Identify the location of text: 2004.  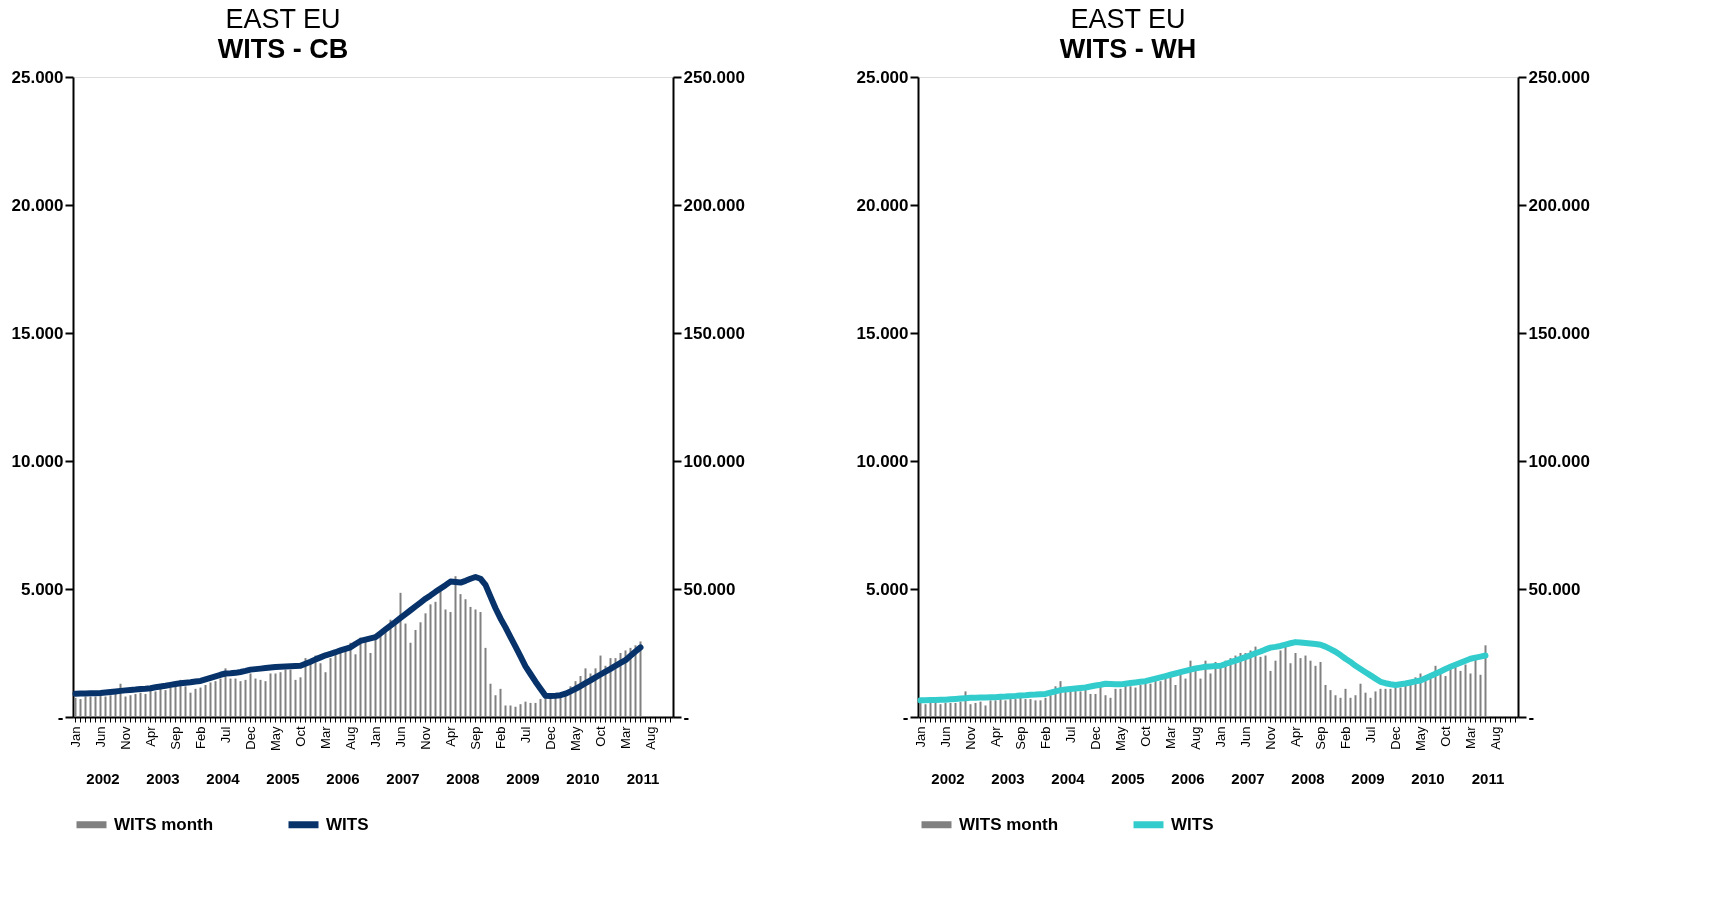
(1068, 778).